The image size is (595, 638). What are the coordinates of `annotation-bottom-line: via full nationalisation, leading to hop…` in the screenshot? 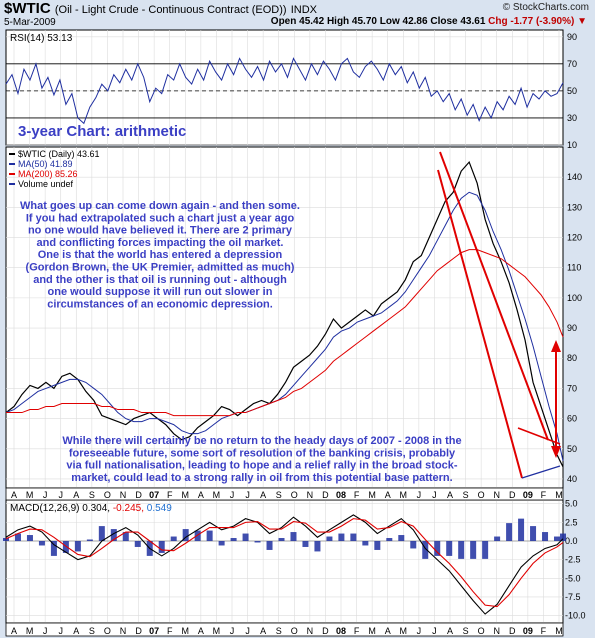 It's located at (262, 466).